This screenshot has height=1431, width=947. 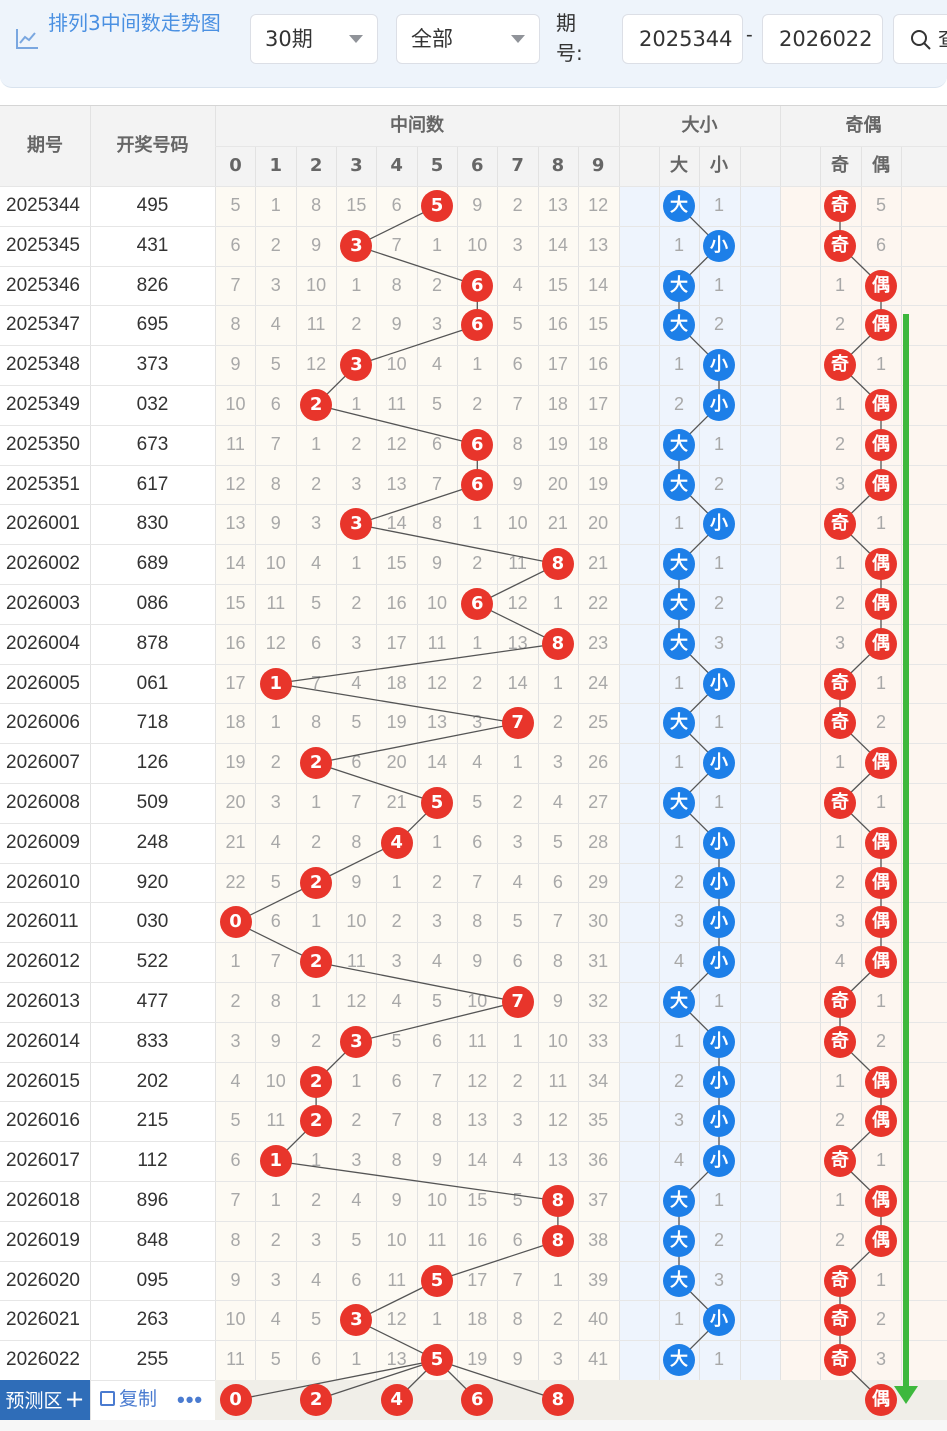 What do you see at coordinates (840, 245) in the screenshot?
I see `odd-even-ball: 奇` at bounding box center [840, 245].